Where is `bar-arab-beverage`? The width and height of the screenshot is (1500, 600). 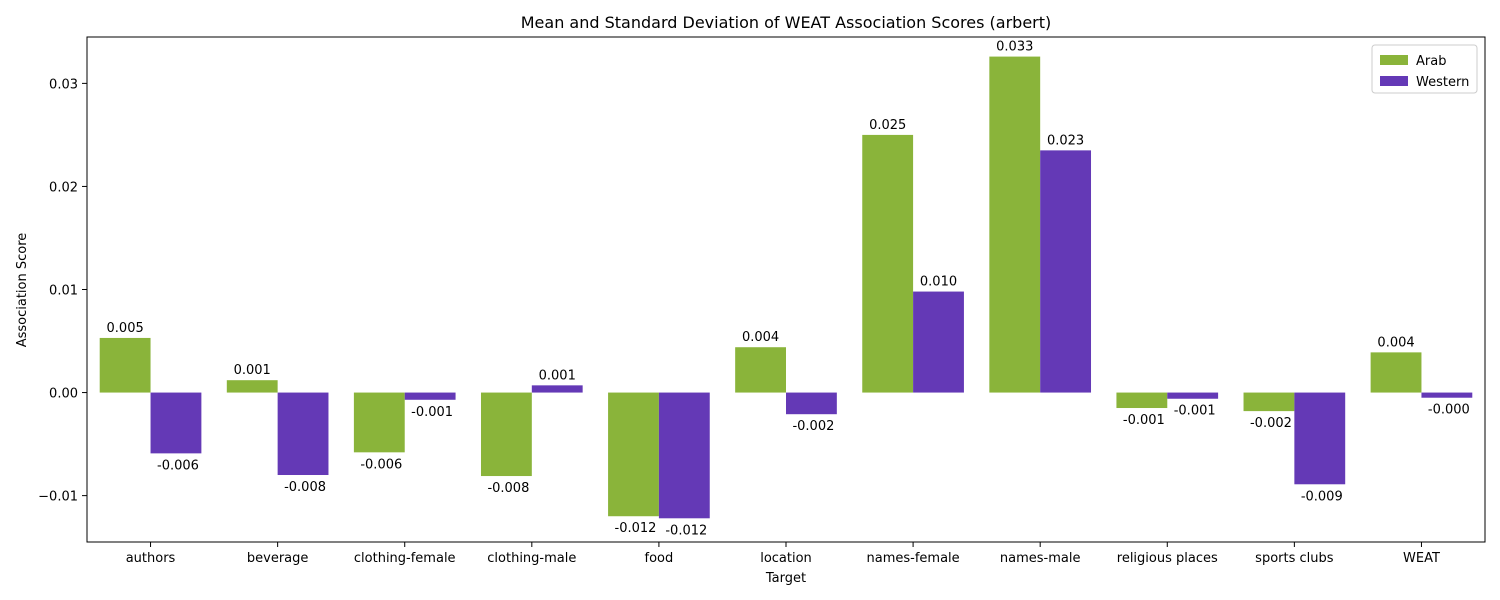 bar-arab-beverage is located at coordinates (252, 386).